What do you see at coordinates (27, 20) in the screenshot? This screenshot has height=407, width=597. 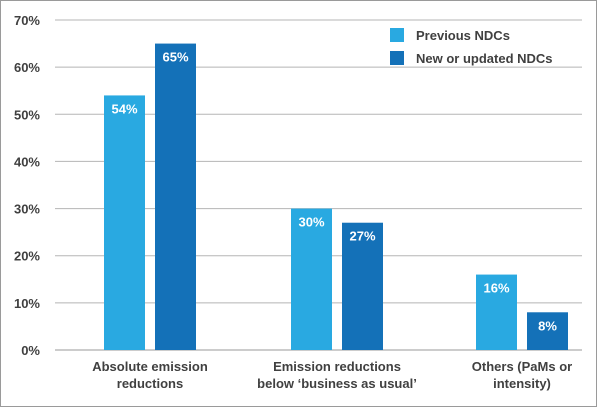 I see `y-tick-label: 70%` at bounding box center [27, 20].